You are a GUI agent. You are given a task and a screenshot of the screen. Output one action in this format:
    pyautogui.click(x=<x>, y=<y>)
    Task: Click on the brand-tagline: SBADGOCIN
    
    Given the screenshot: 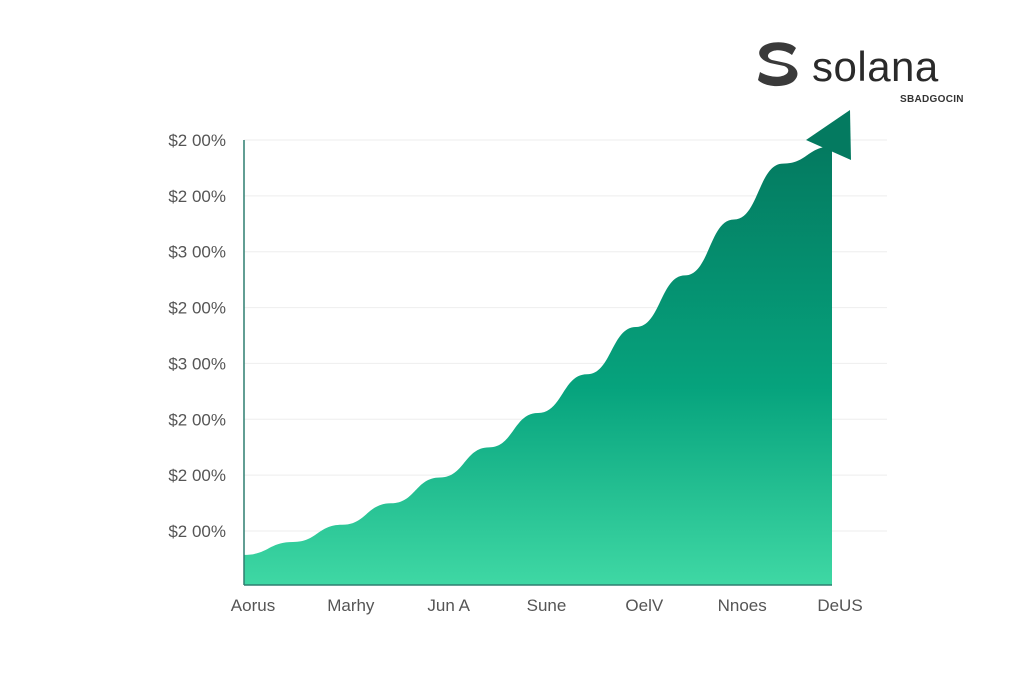 What is the action you would take?
    pyautogui.click(x=932, y=99)
    